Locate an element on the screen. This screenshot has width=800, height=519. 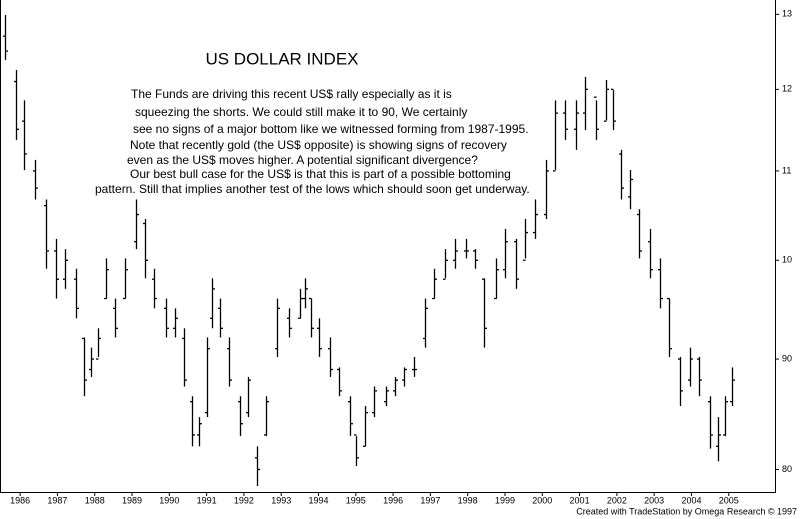
x-tick-label: 1992 is located at coordinates (244, 500).